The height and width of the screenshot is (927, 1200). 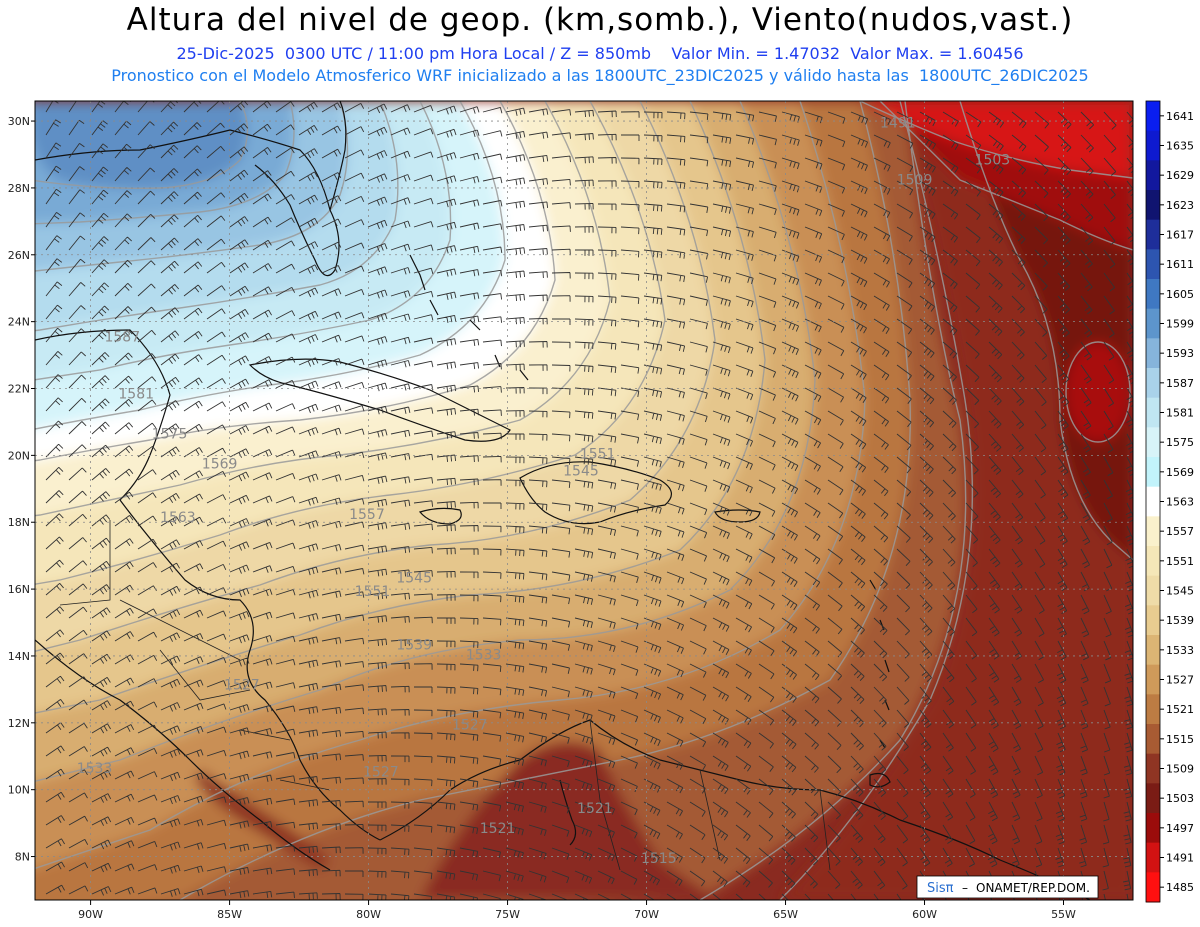 What do you see at coordinates (915, 181) in the screenshot?
I see `contour-label: 1509` at bounding box center [915, 181].